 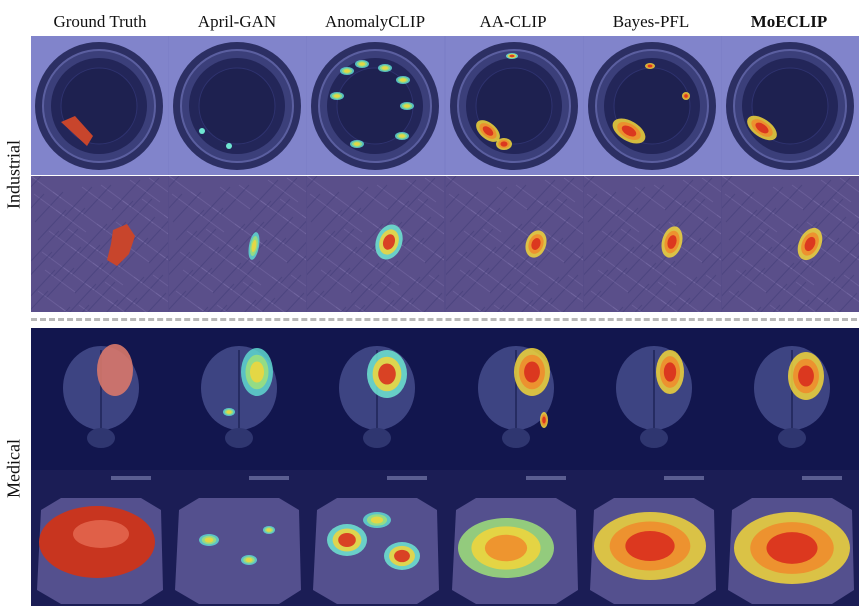 I want to click on endoscopy-aa-clip-image, so click(x=514, y=538).